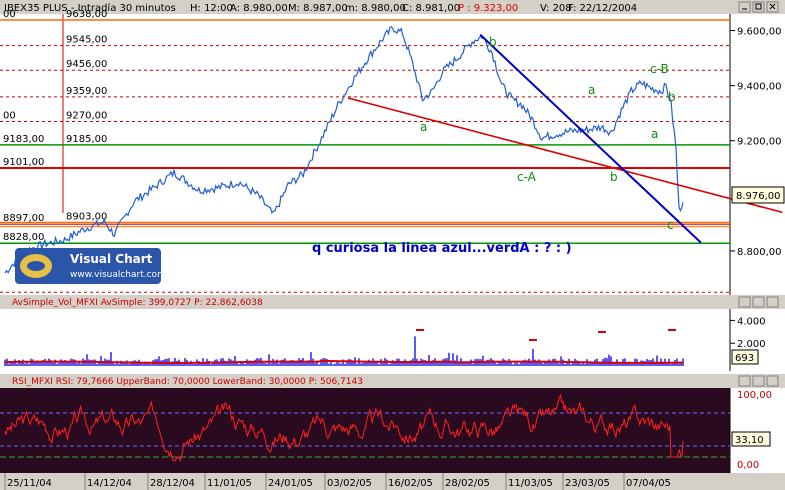 Image resolution: width=785 pixels, height=490 pixels. Describe the element at coordinates (318, 8) in the screenshot. I see `price-header-field: M: 8.987,00` at that location.